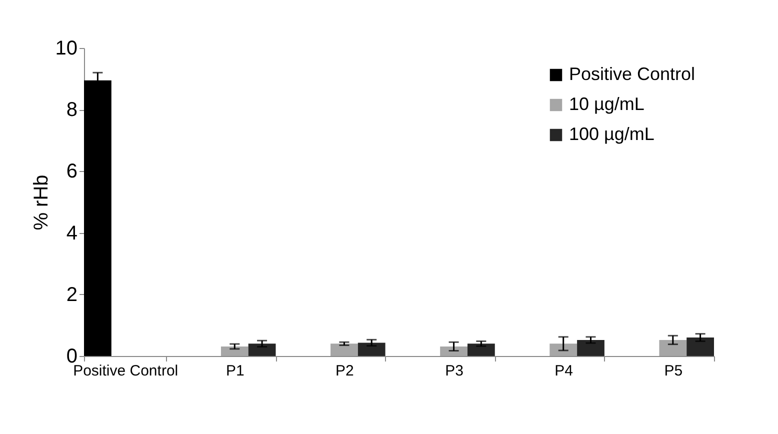 The image size is (778, 434). Describe the element at coordinates (66, 49) in the screenshot. I see `y-tick-label: 10` at that location.